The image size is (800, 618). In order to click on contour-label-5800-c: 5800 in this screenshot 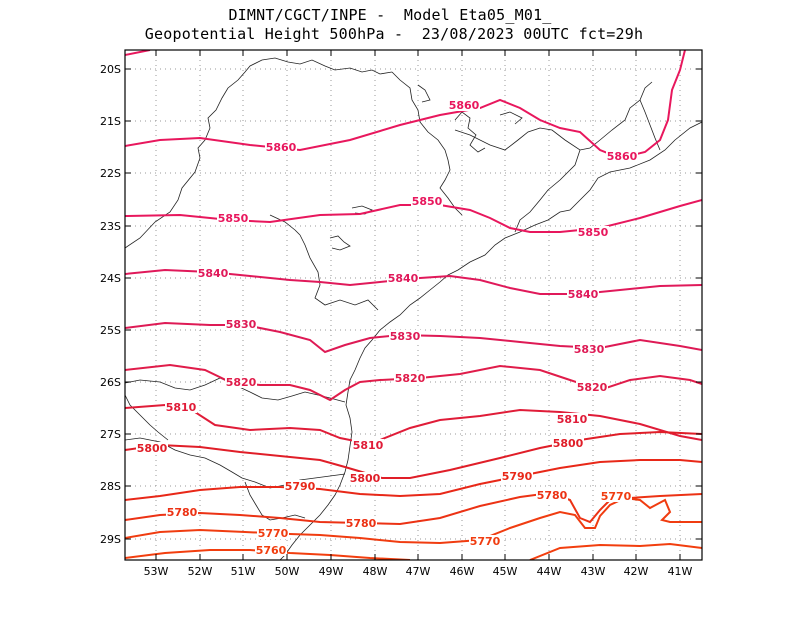, I will do `click(568, 443)`.